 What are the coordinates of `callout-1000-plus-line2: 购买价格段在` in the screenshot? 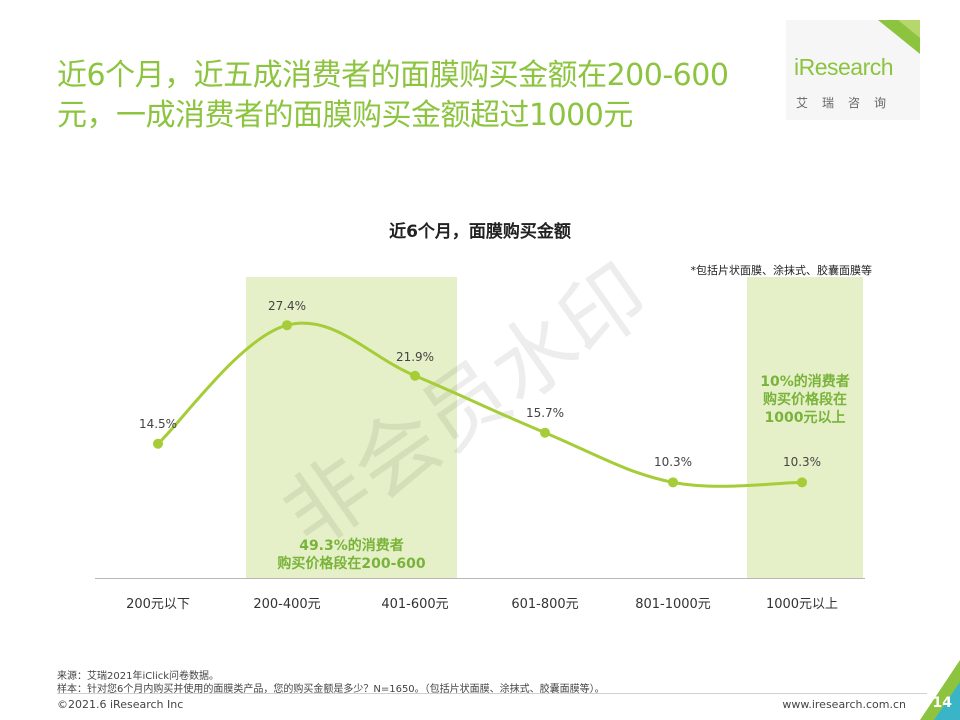 It's located at (805, 400).